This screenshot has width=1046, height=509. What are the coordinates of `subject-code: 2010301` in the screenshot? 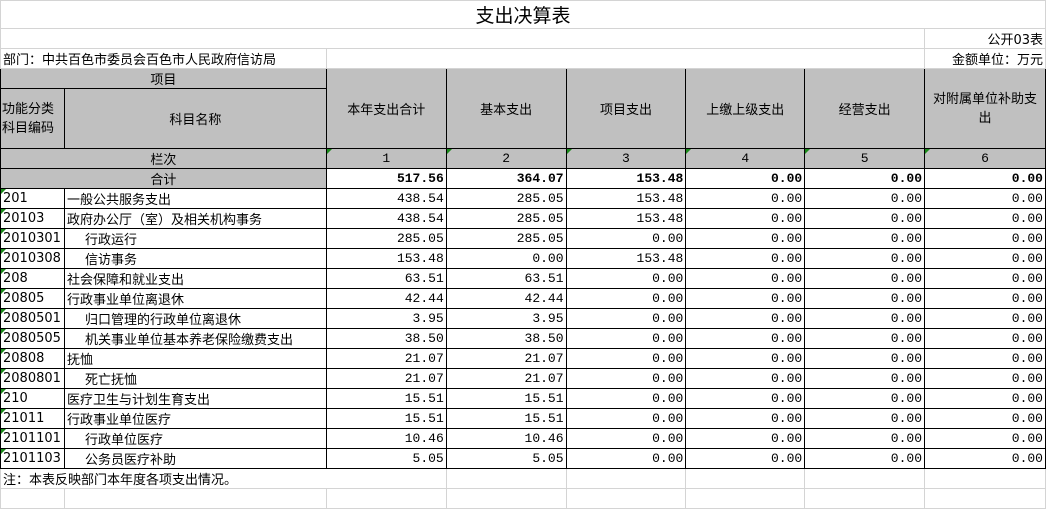 It's located at (32, 238).